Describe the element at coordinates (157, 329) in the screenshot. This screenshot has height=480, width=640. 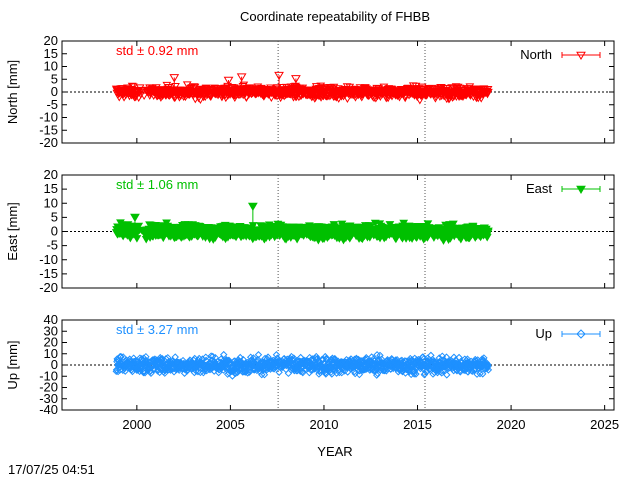
I see `std-label: std ± 3.27 mm` at that location.